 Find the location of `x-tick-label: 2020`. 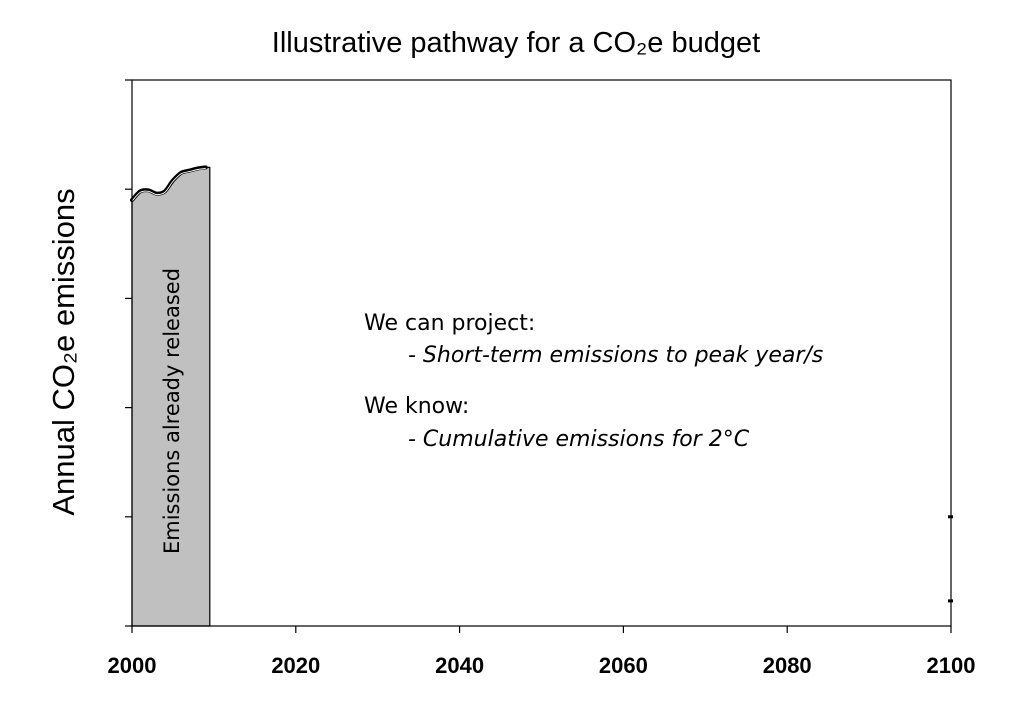

x-tick-label: 2020 is located at coordinates (295, 665).